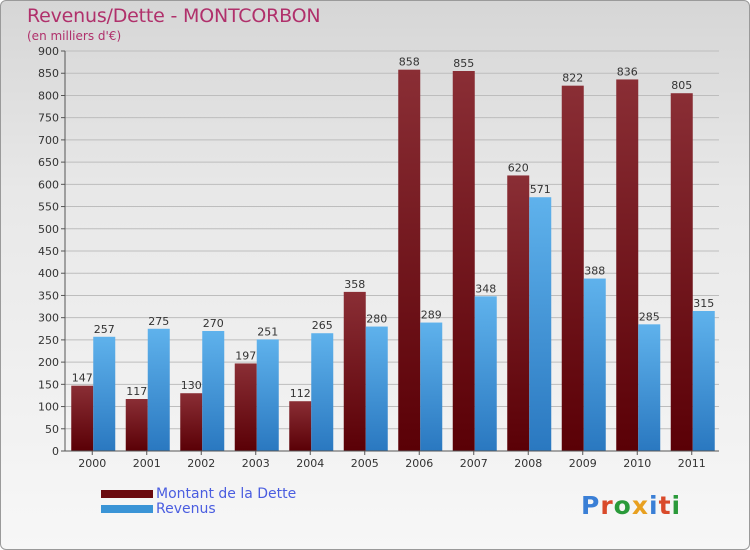 This screenshot has height=550, width=750. I want to click on x-tick-label: 2000, so click(92, 463).